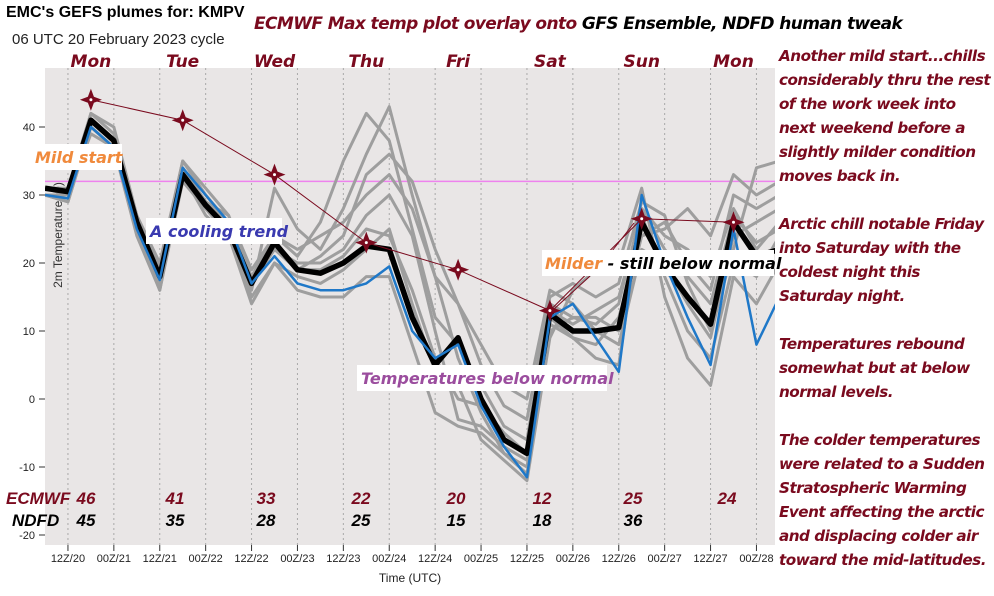  What do you see at coordinates (86, 520) in the screenshot?
I see `ndfd-value: 45` at bounding box center [86, 520].